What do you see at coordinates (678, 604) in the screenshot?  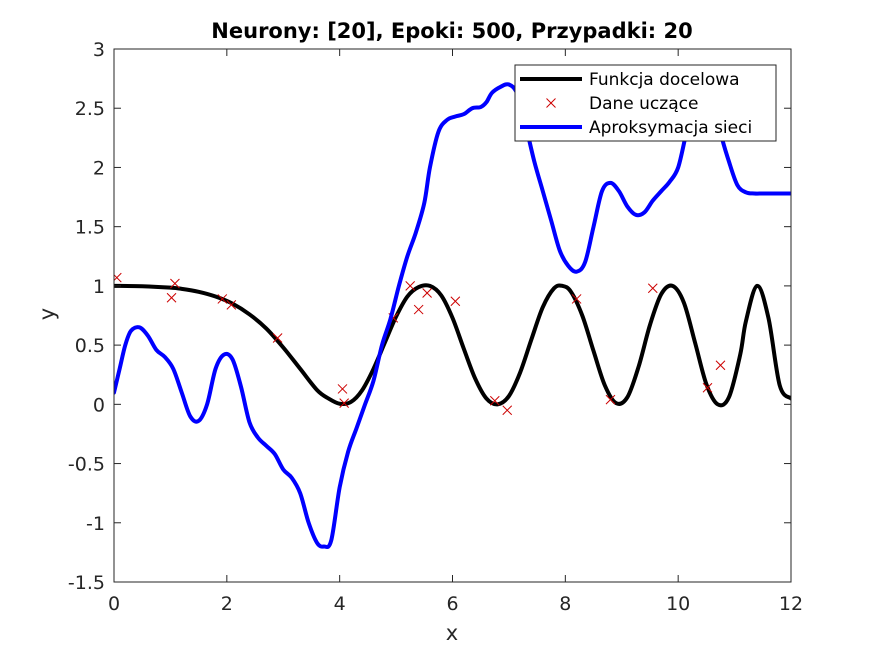 I see `x-tick-label: 10` at bounding box center [678, 604].